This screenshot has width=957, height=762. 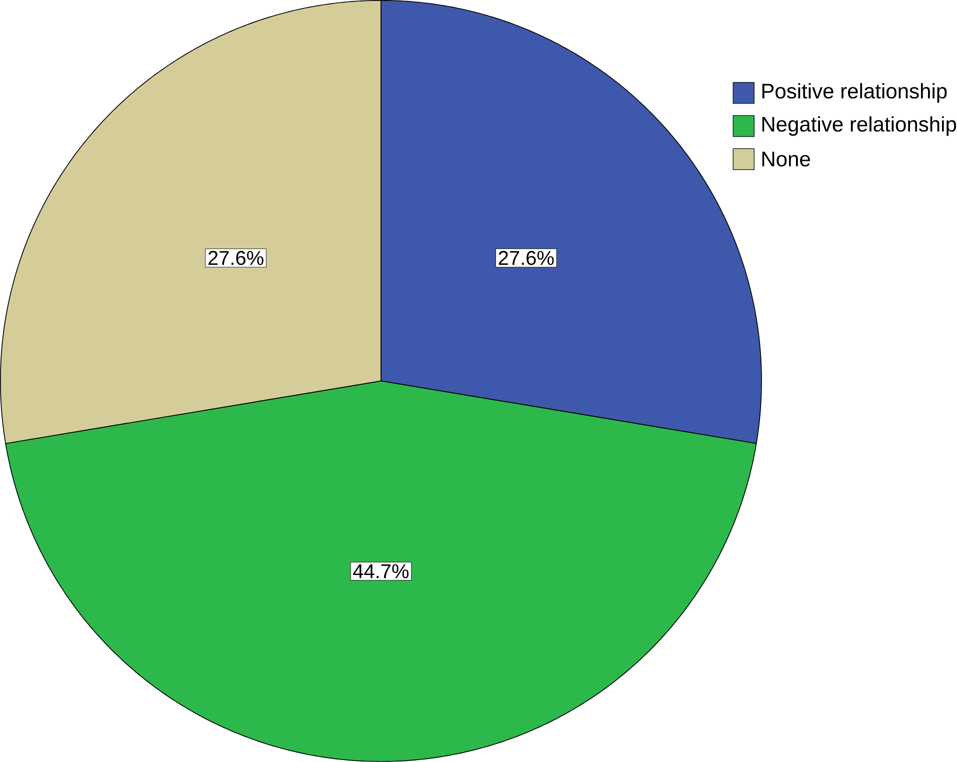 I want to click on legend-label: Positive relationship, so click(x=854, y=93).